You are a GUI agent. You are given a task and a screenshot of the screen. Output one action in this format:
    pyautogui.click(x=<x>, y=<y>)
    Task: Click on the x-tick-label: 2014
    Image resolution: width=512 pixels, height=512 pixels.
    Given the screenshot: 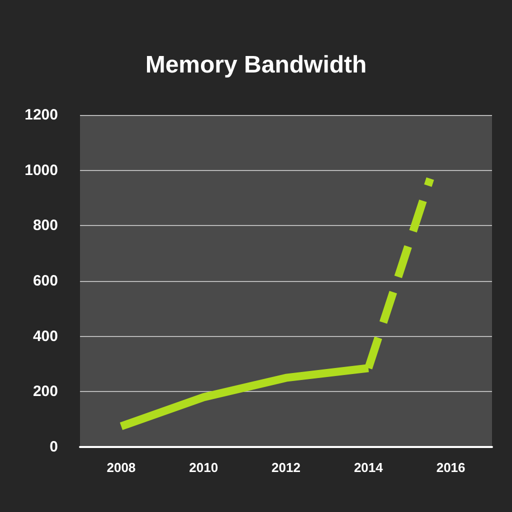 What is the action you would take?
    pyautogui.click(x=369, y=467)
    